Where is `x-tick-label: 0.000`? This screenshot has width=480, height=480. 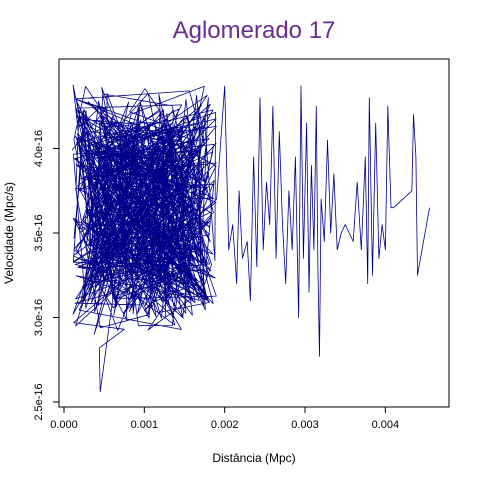
x-tick-label: 0.000 is located at coordinates (64, 425).